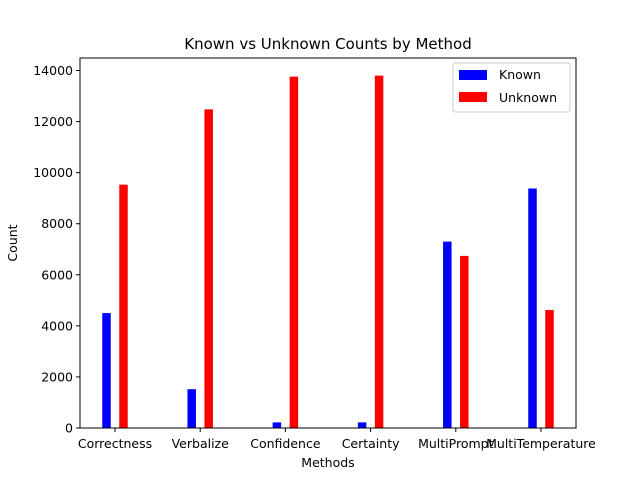  I want to click on legend-label-known: Known, so click(520, 74).